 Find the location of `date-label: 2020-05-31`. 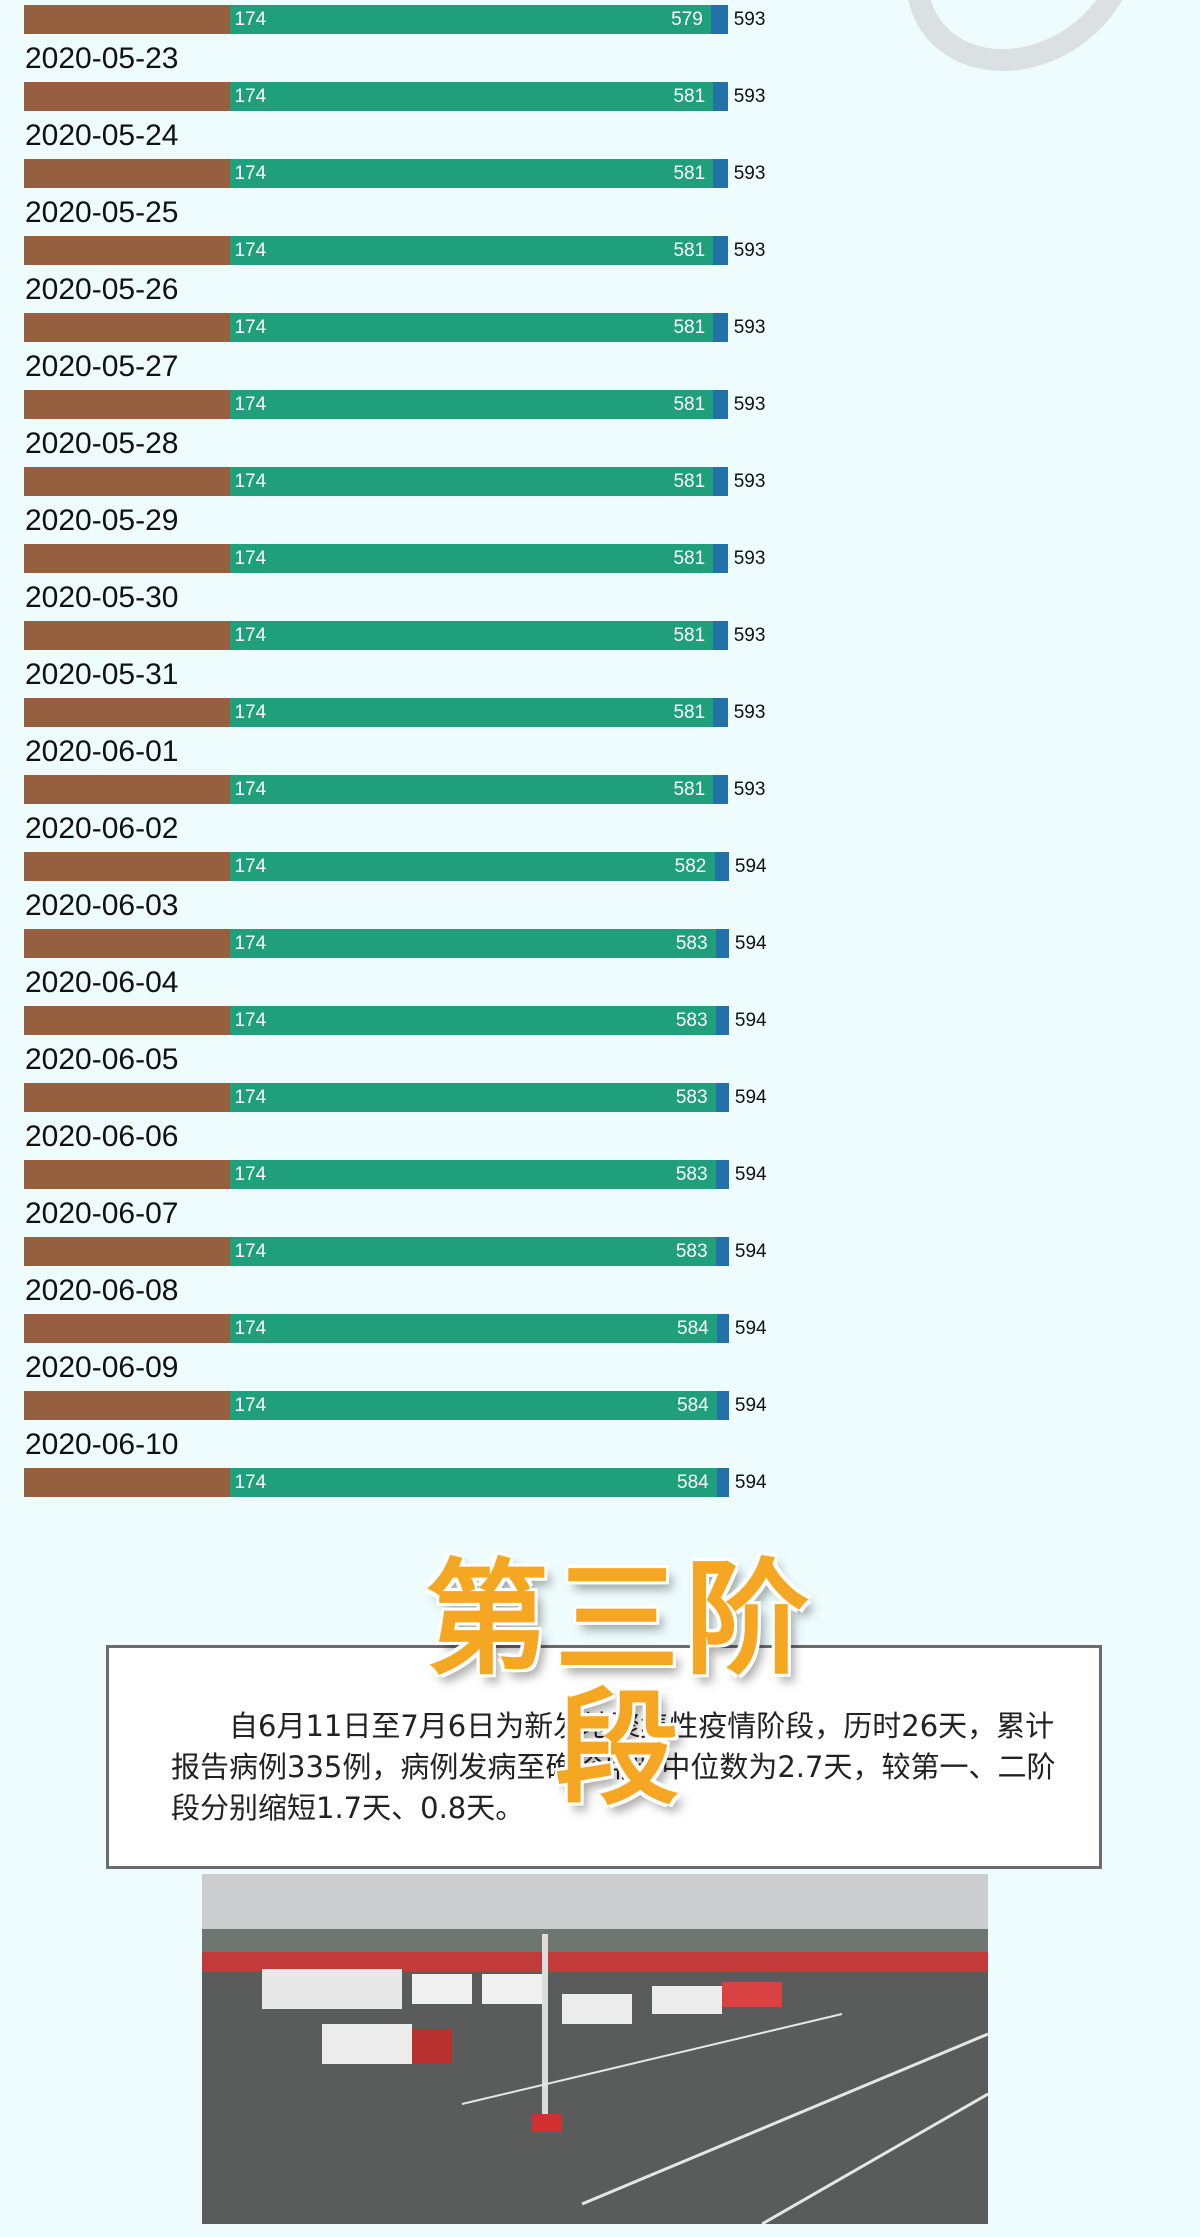

date-label: 2020-05-31 is located at coordinates (102, 674).